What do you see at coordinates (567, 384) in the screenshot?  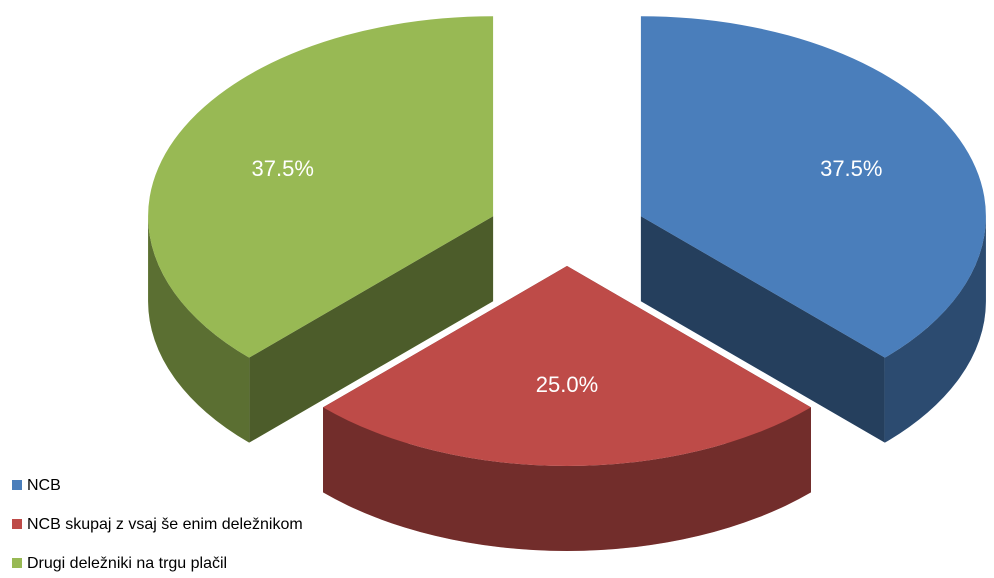 I see `data-label: 25.0%` at bounding box center [567, 384].